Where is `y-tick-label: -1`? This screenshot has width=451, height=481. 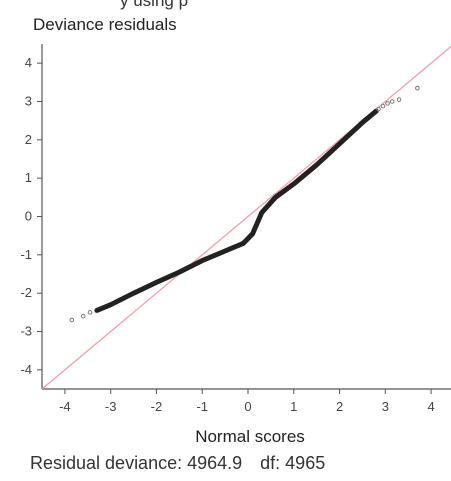
y-tick-label: -1 is located at coordinates (26, 254).